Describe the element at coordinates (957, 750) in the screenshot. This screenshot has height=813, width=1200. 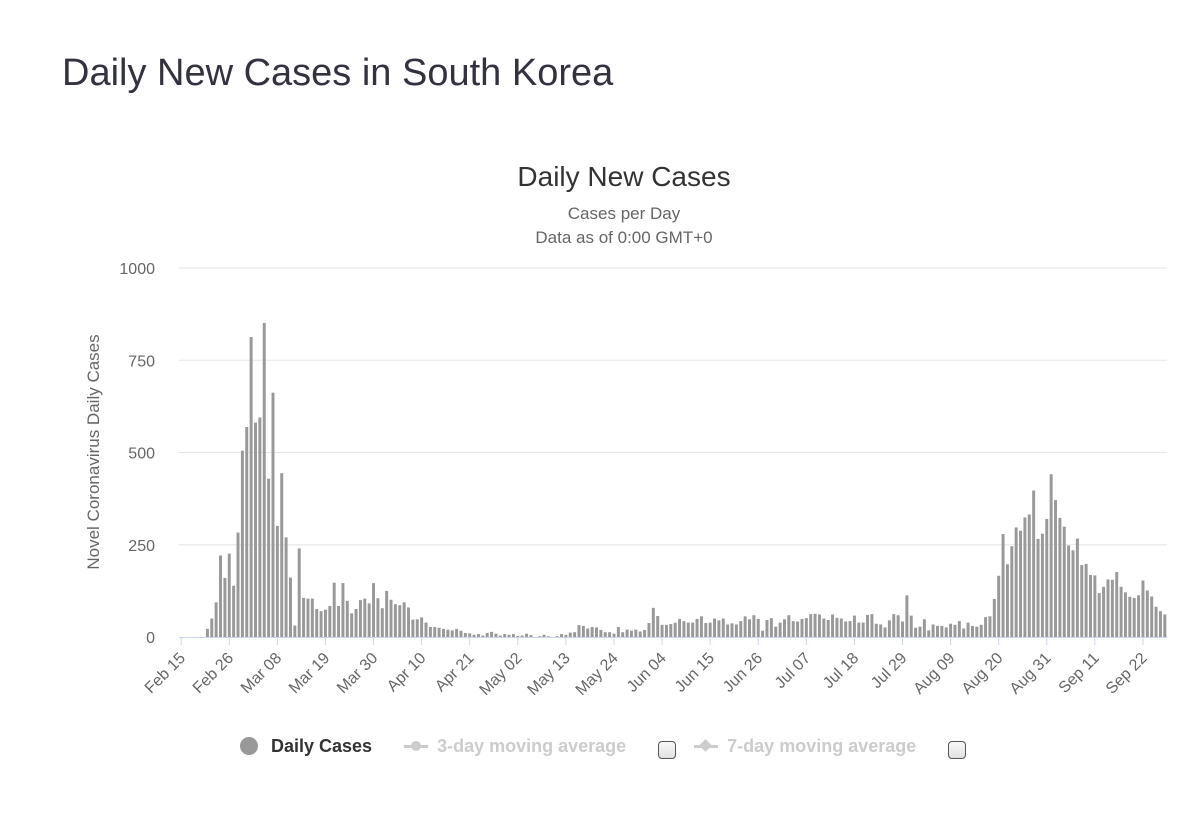
I see `7-day-average-checkbox` at that location.